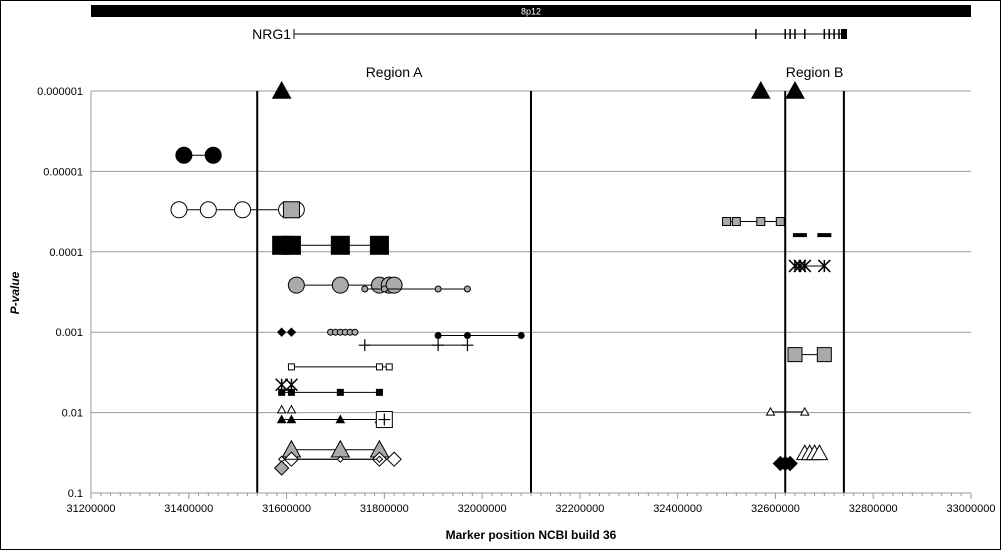 The image size is (1001, 554). Describe the element at coordinates (775, 509) in the screenshot. I see `x-tick-label: 32600000` at that location.